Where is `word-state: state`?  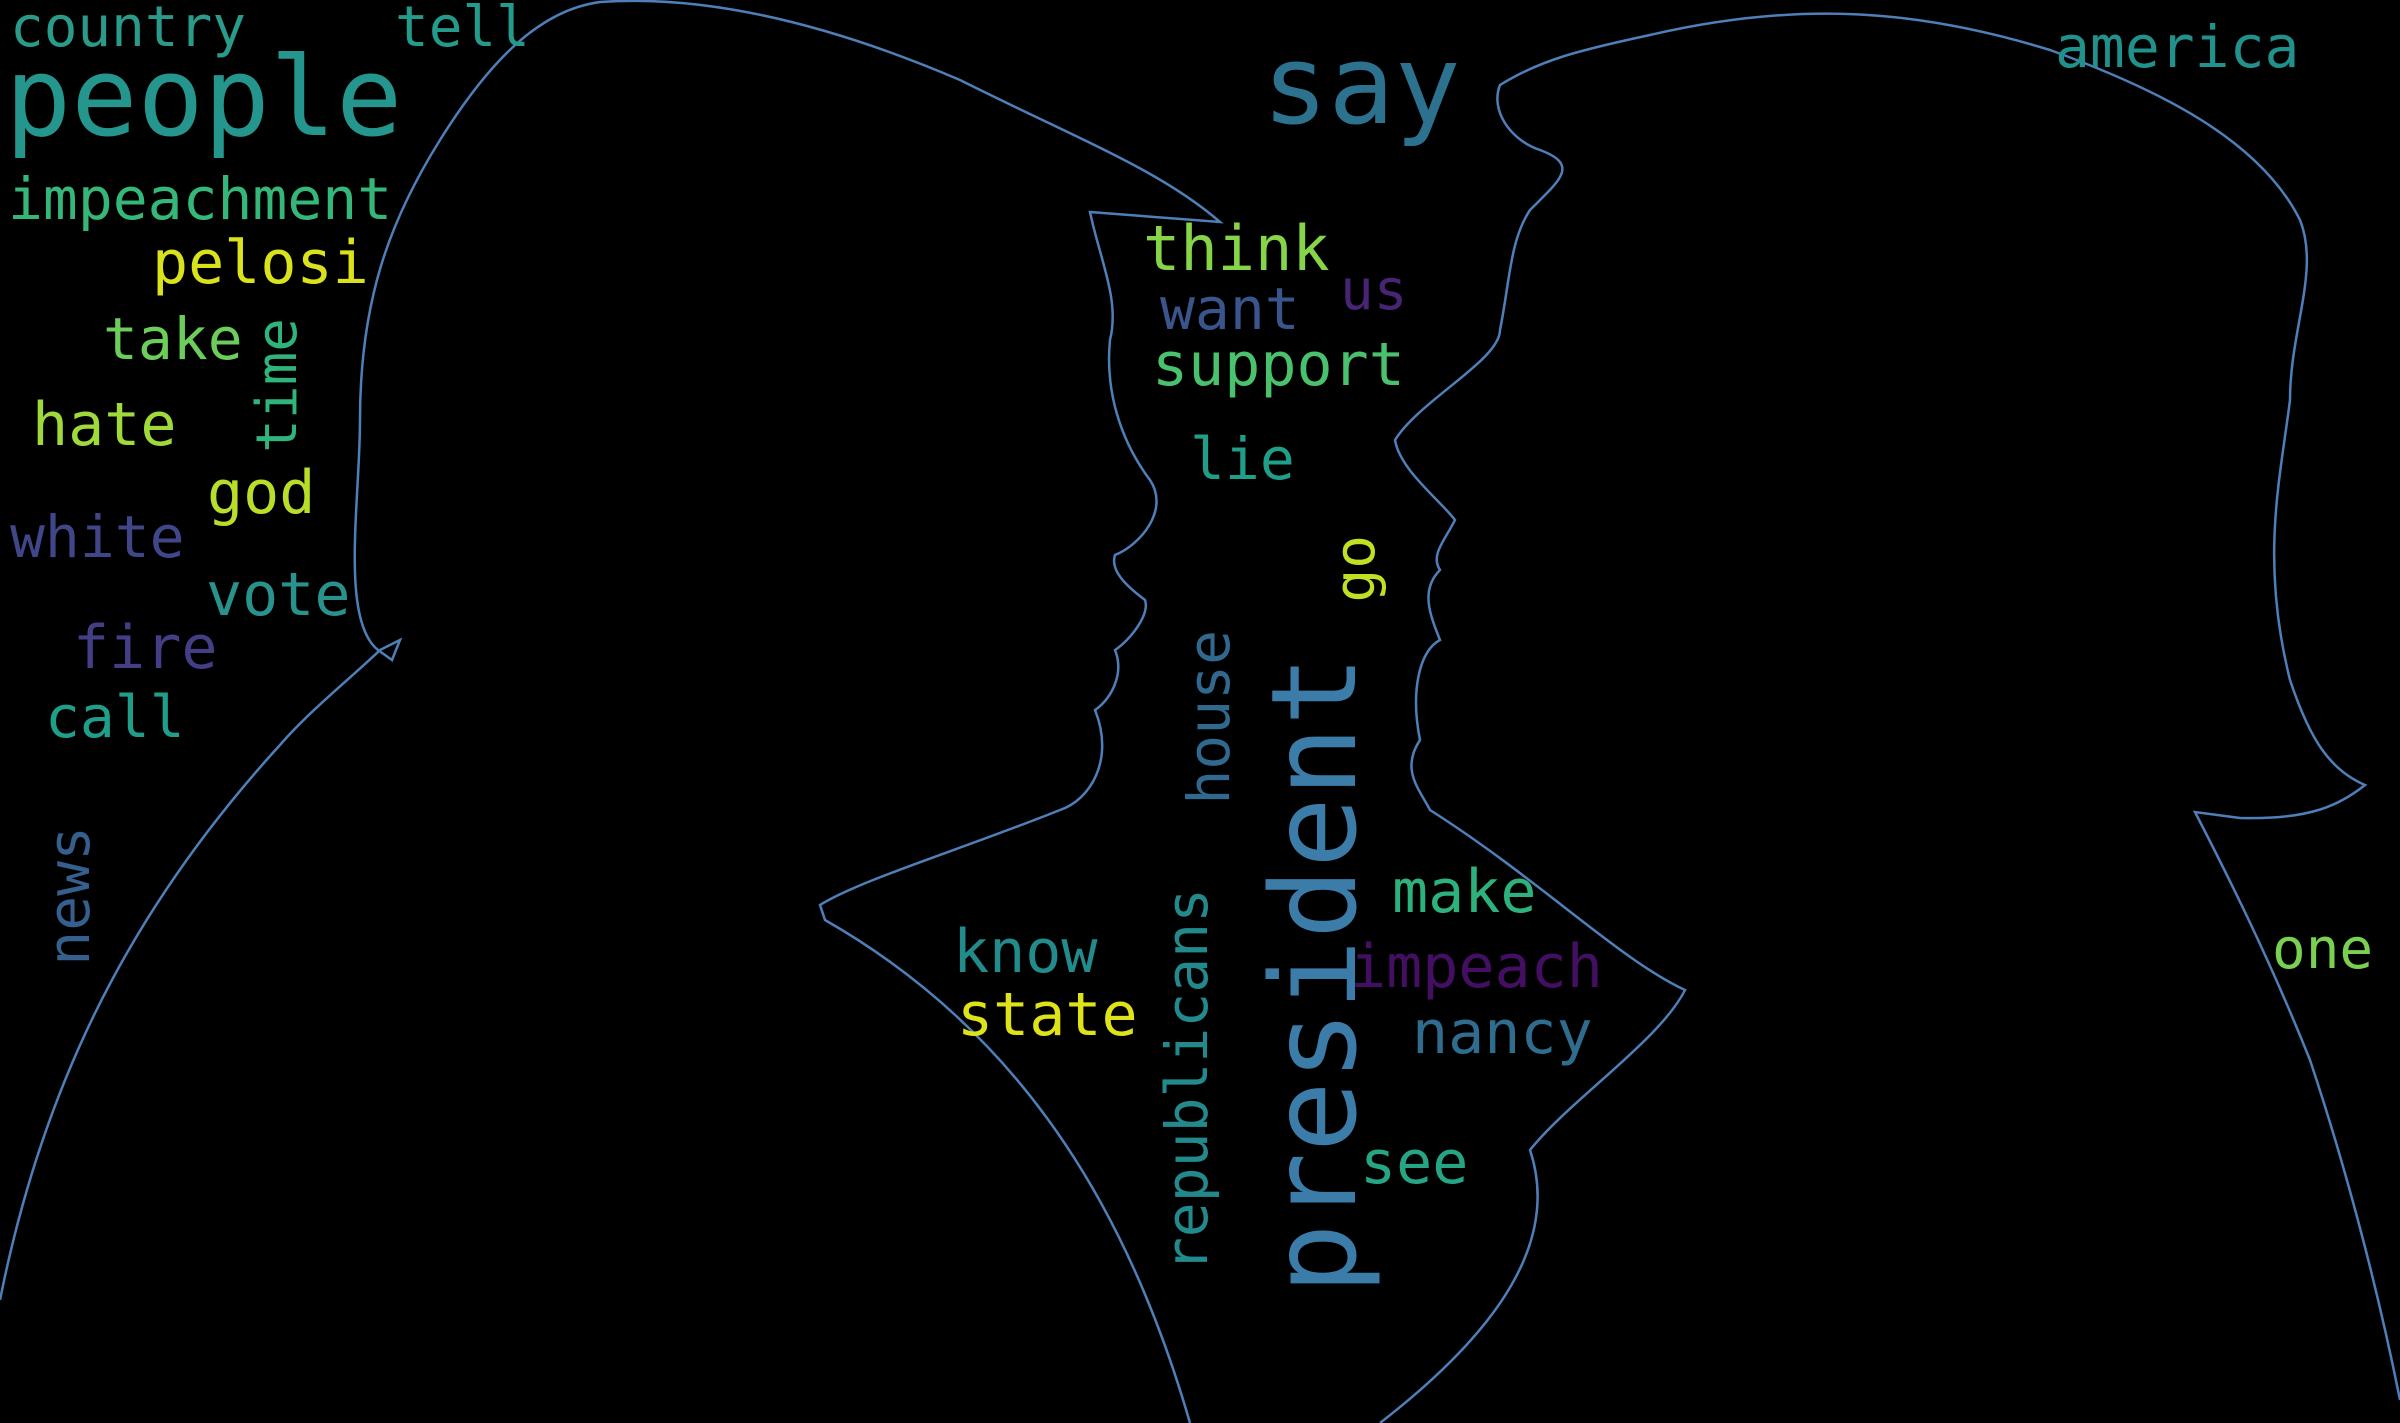
word-state: state is located at coordinates (1047, 1015).